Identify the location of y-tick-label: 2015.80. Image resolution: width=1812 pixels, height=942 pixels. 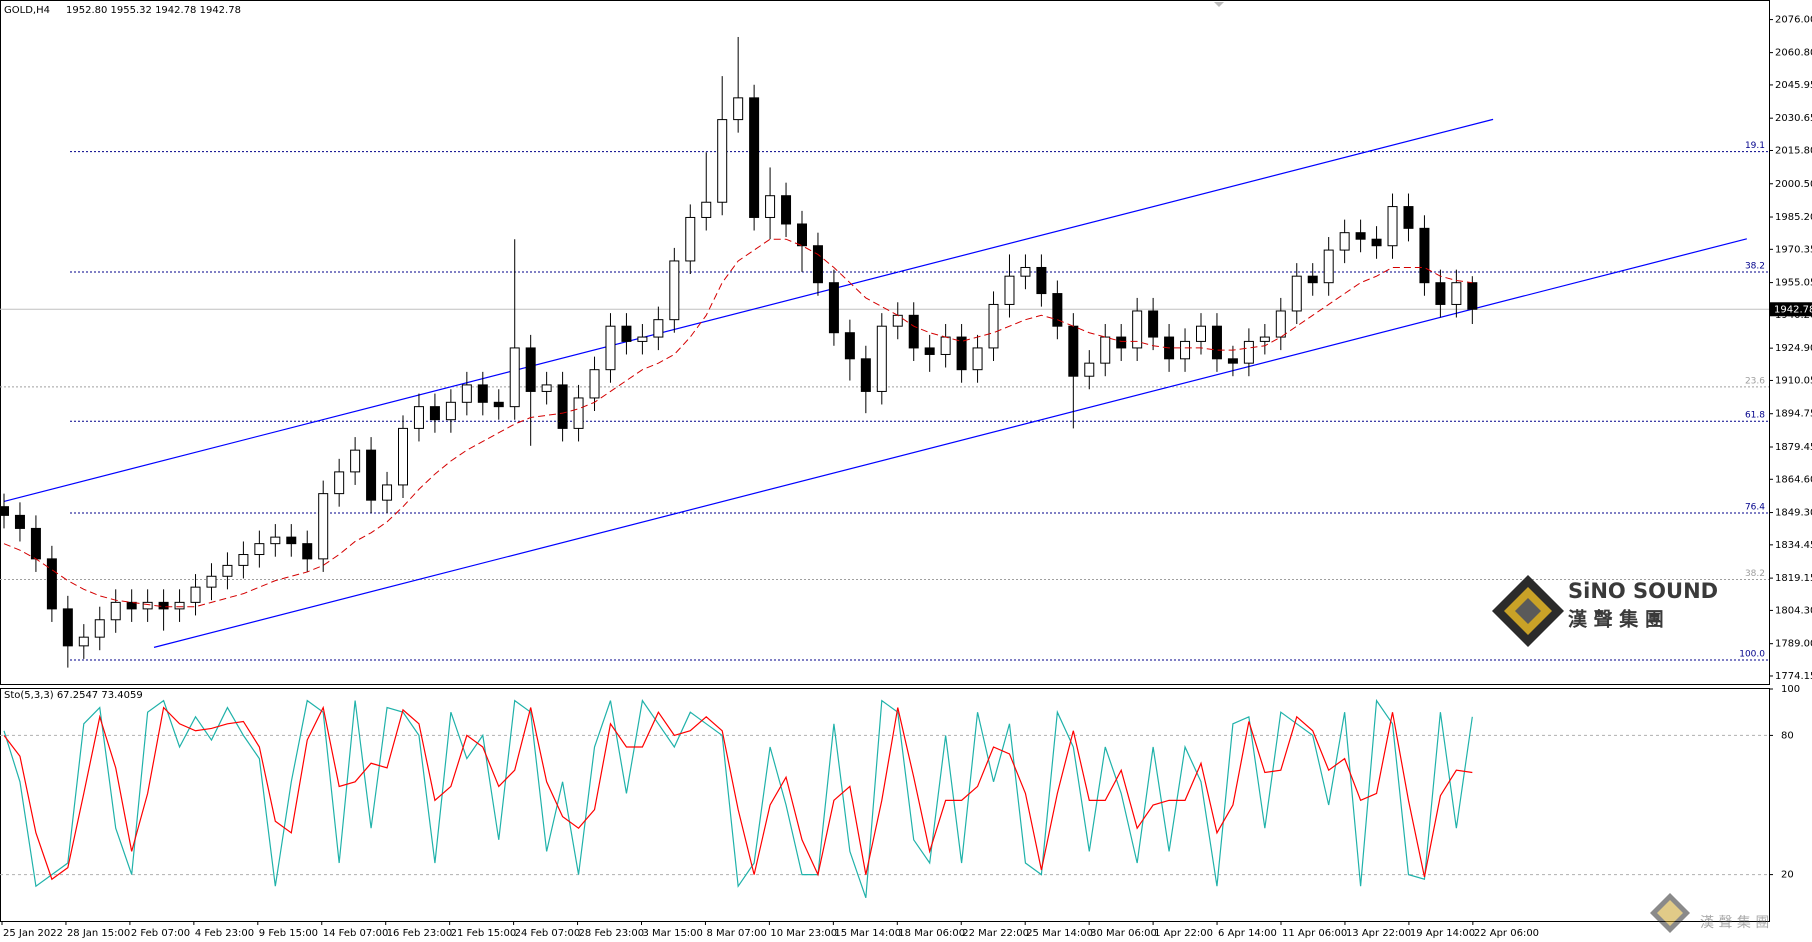
(1793, 150).